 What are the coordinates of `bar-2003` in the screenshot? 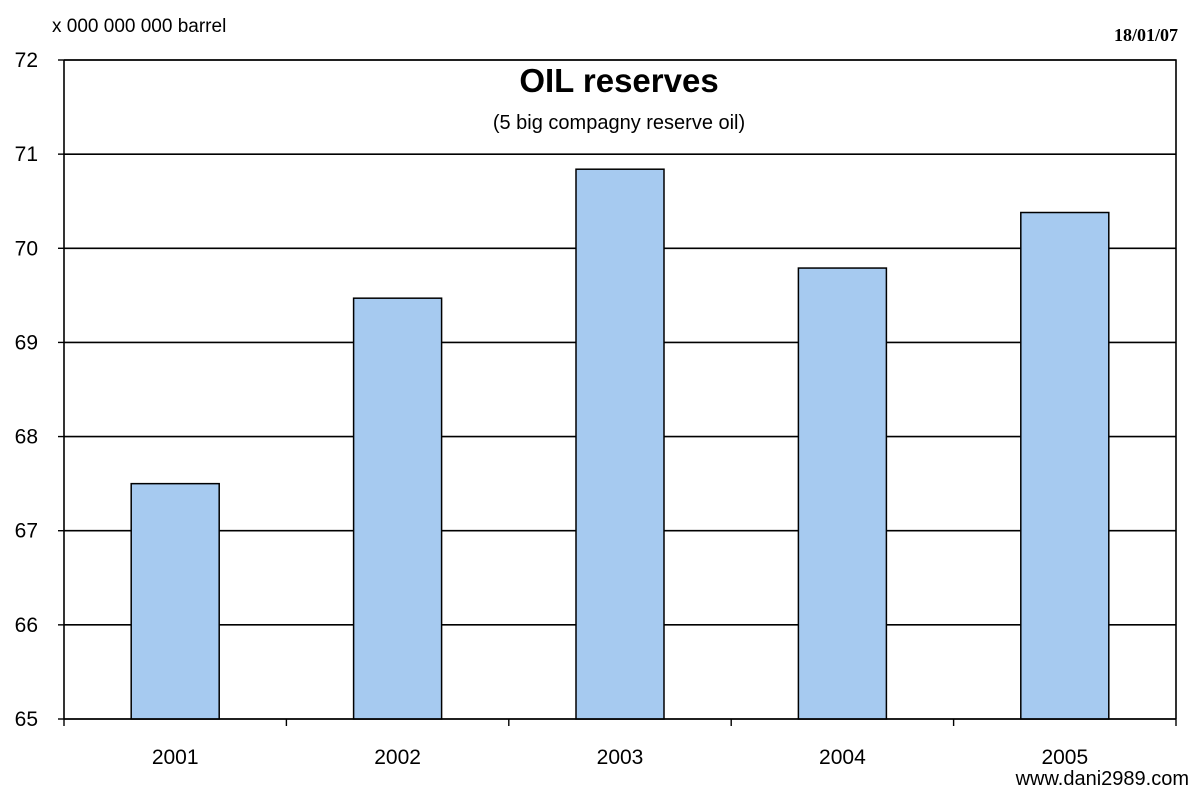 It's located at (620, 444).